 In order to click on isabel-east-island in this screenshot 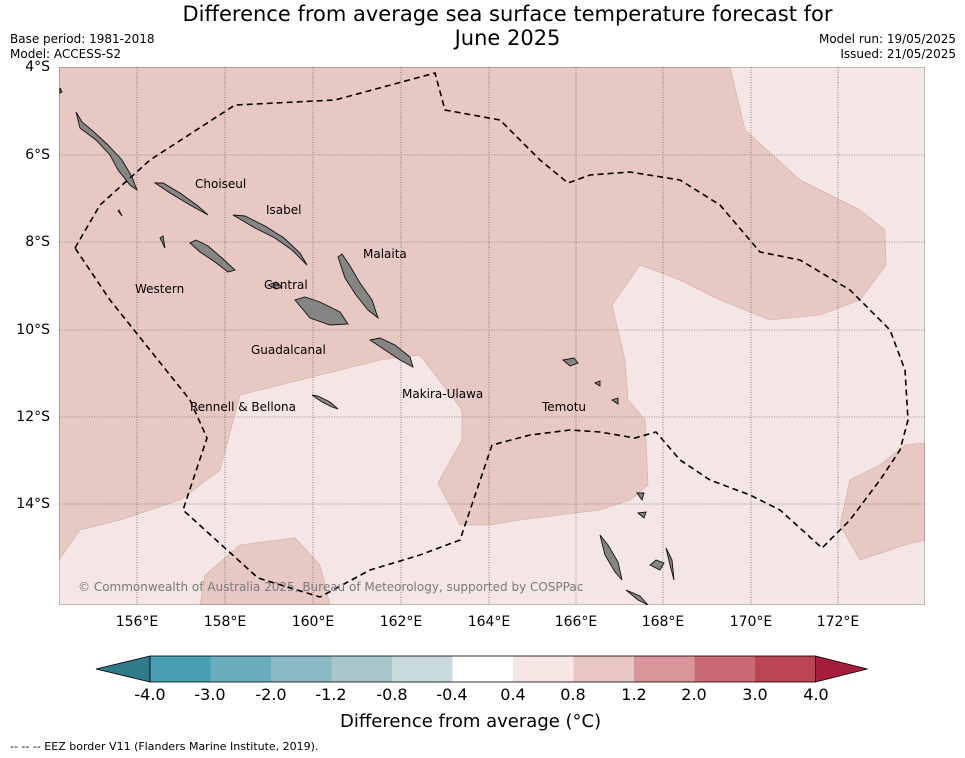, I will do `click(270, 240)`.